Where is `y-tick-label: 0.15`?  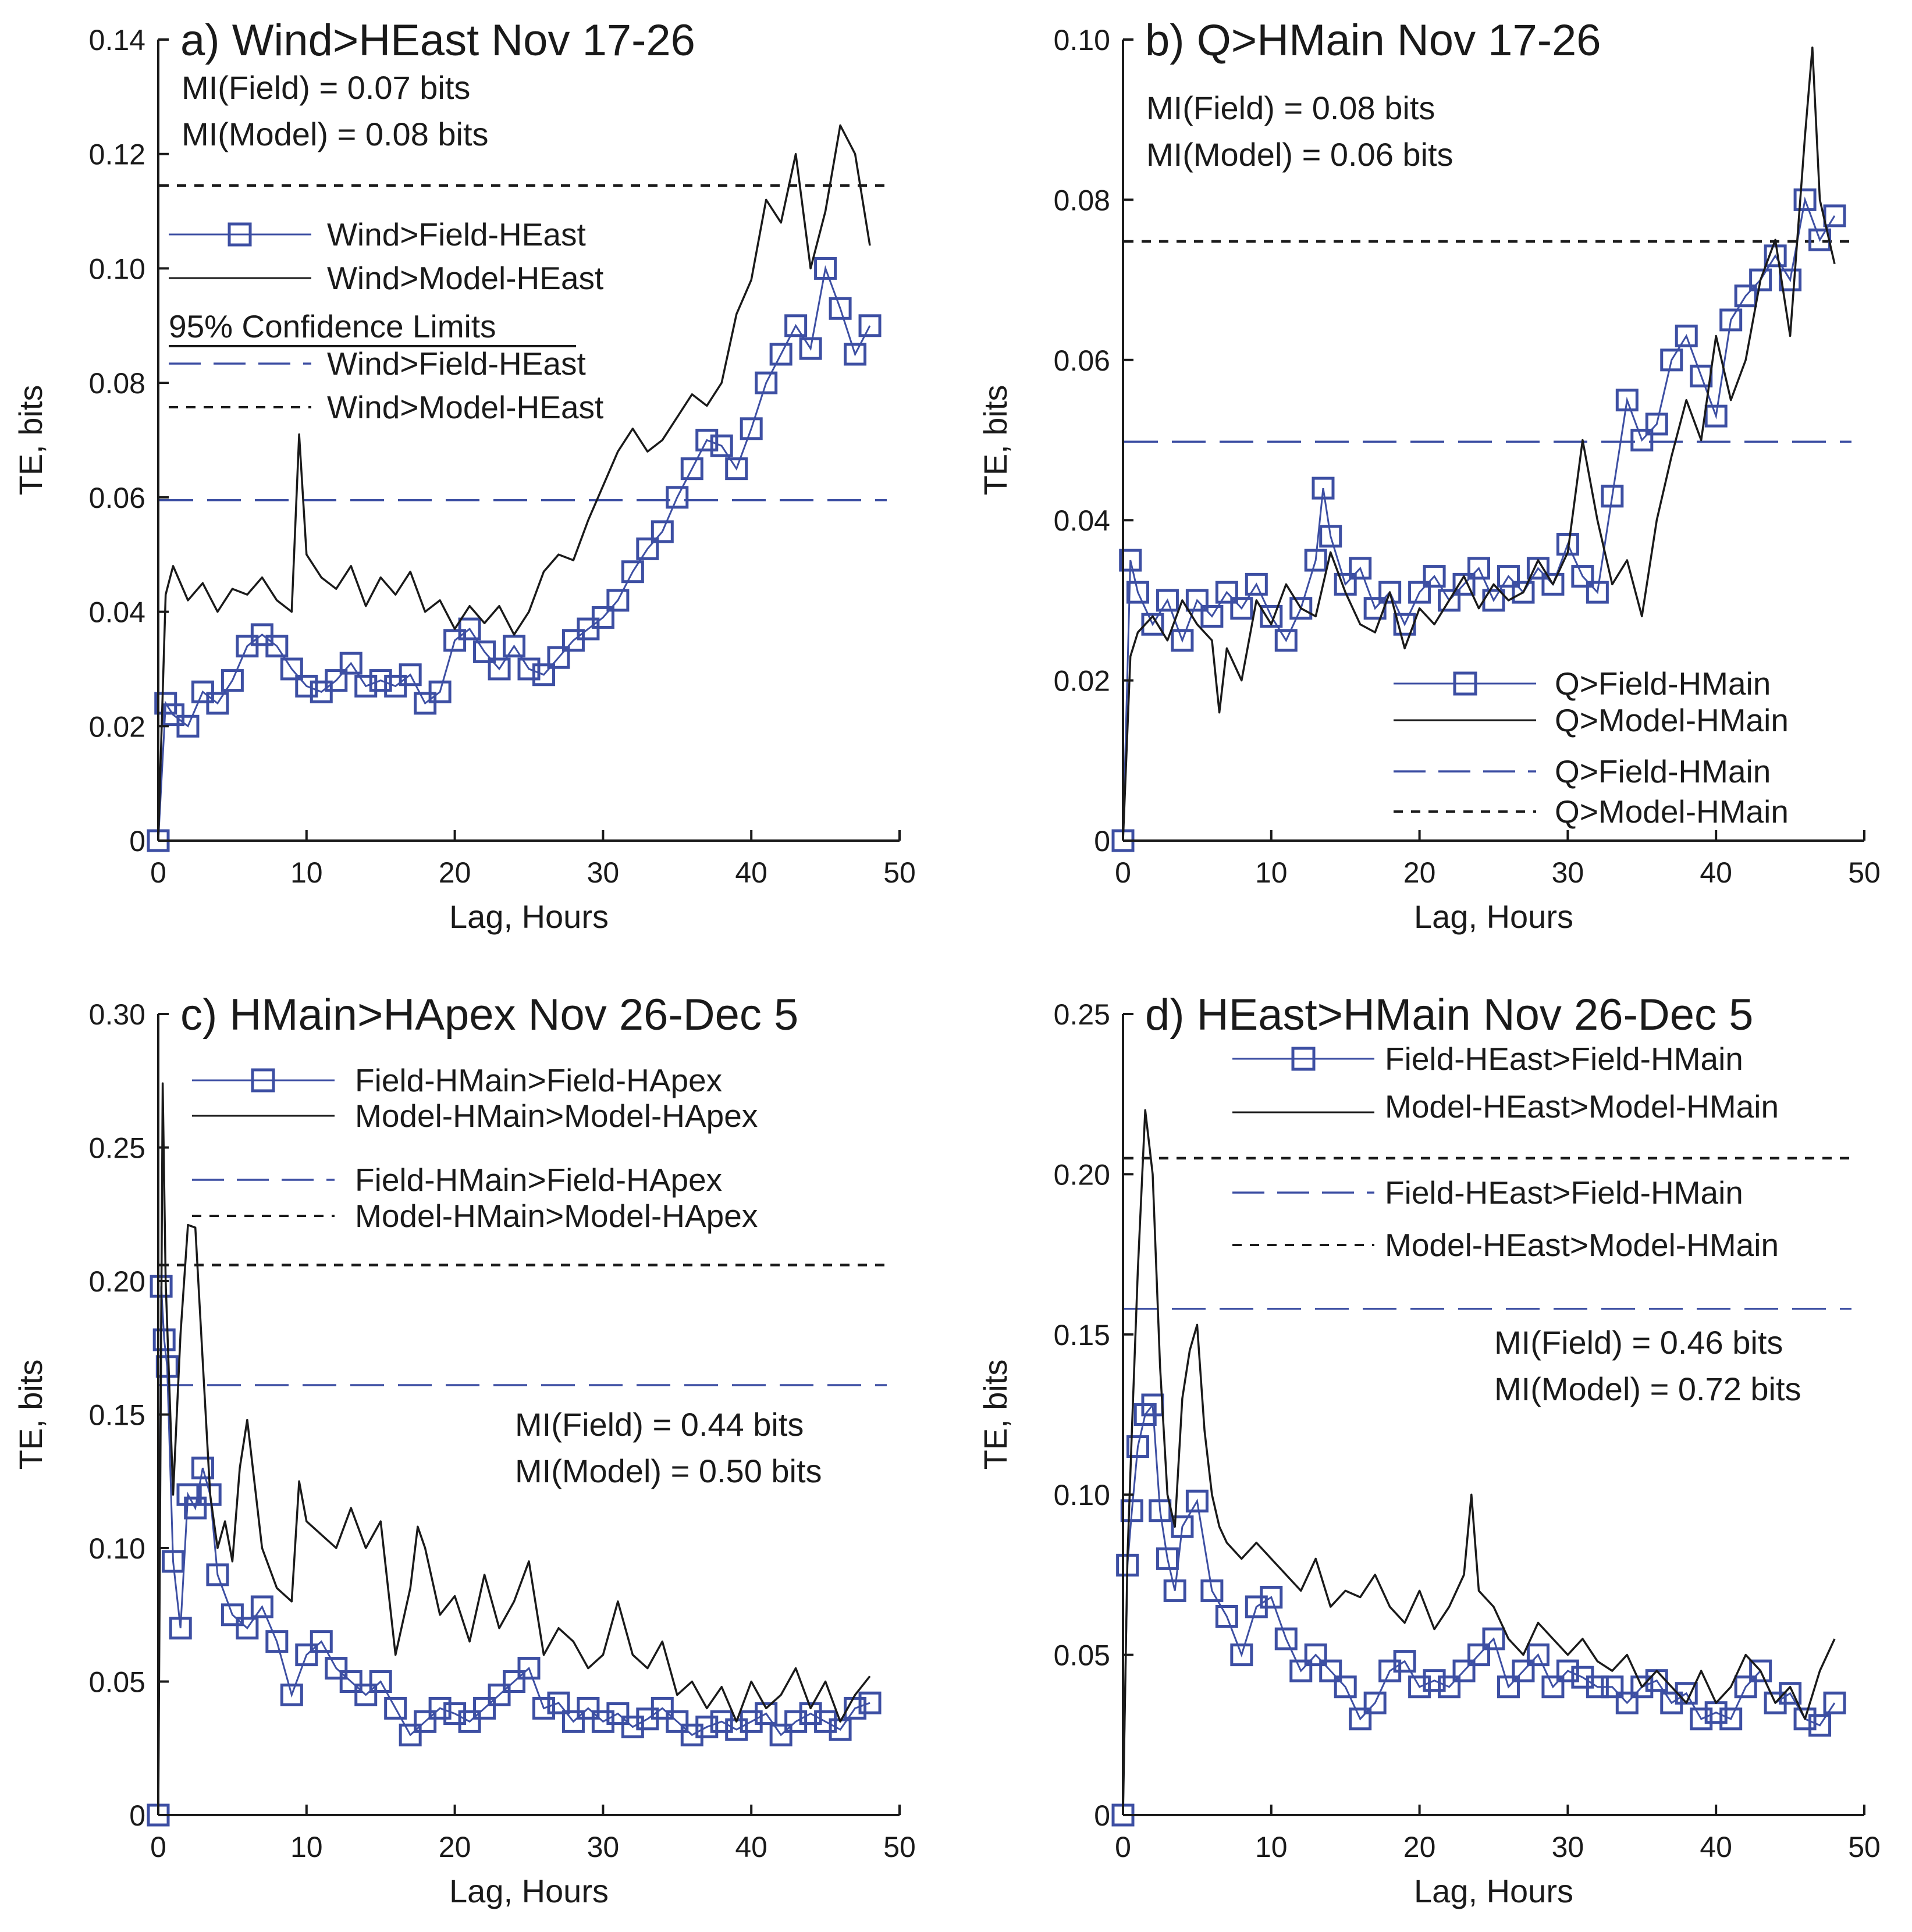
y-tick-label: 0.15 is located at coordinates (117, 1415).